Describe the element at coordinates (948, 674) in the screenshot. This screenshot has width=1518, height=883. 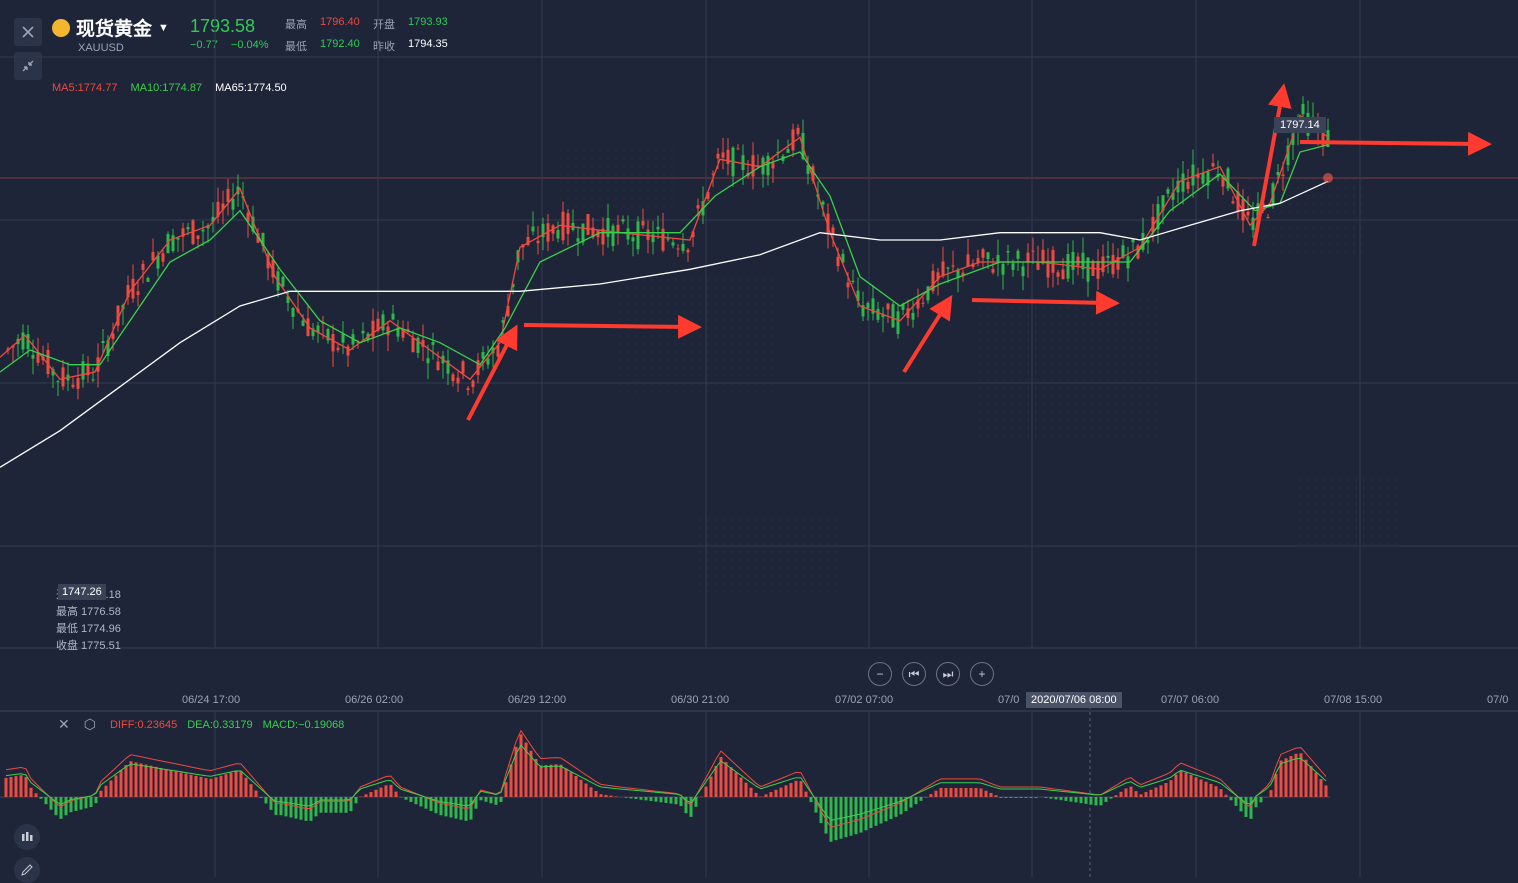
I see `next-button: ⏭` at that location.